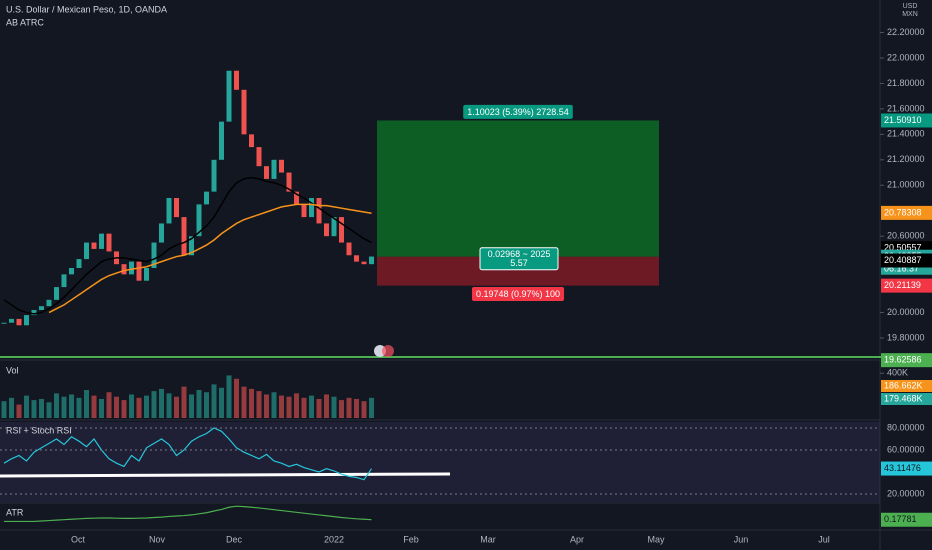  What do you see at coordinates (906, 83) in the screenshot?
I see `y-tick-label: 21.80000` at bounding box center [906, 83].